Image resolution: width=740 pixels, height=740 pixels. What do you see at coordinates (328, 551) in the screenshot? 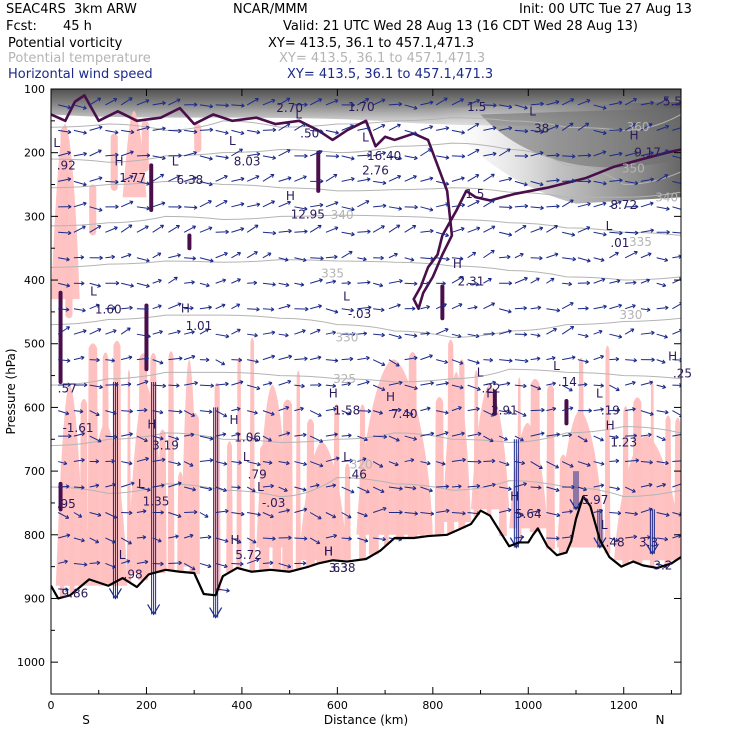
I see `extremum-label: H` at bounding box center [328, 551].